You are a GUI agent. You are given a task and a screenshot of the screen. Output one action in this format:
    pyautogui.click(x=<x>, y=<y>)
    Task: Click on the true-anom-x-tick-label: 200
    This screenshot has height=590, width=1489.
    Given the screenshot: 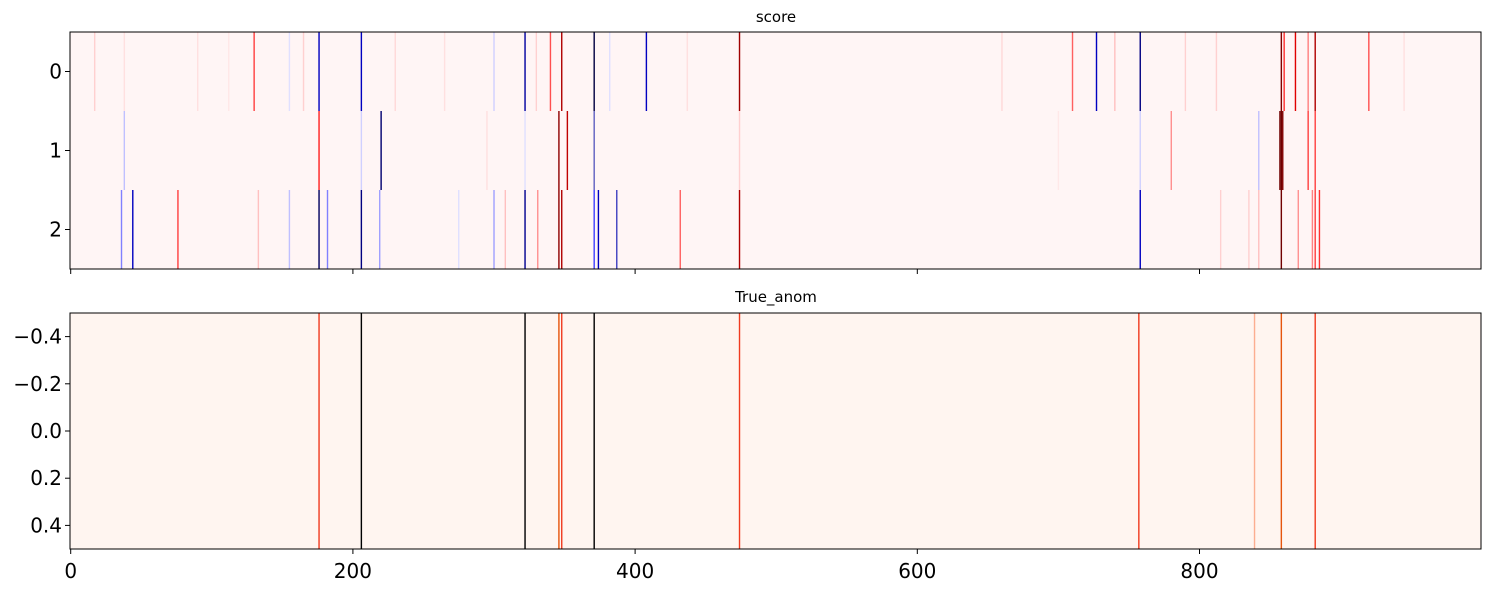 What is the action you would take?
    pyautogui.click(x=353, y=571)
    